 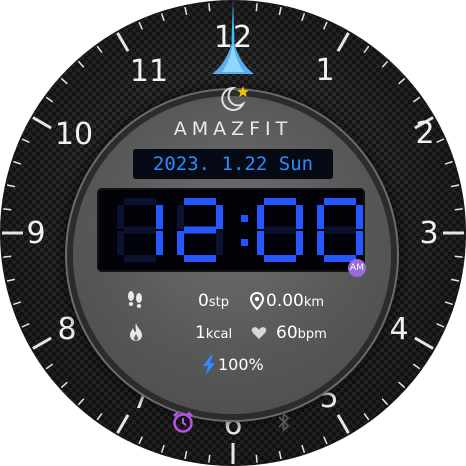 I want to click on steps-stat: 0stp, so click(x=213, y=301).